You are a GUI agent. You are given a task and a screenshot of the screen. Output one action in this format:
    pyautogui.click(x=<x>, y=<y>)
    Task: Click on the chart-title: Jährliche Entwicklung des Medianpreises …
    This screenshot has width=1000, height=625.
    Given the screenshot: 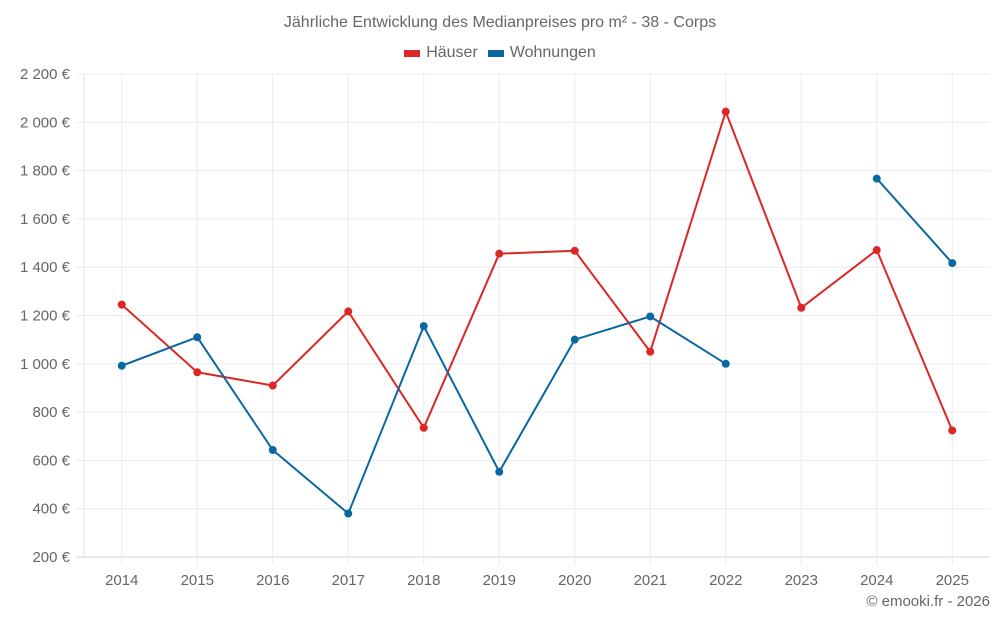 What is the action you would take?
    pyautogui.click(x=500, y=22)
    